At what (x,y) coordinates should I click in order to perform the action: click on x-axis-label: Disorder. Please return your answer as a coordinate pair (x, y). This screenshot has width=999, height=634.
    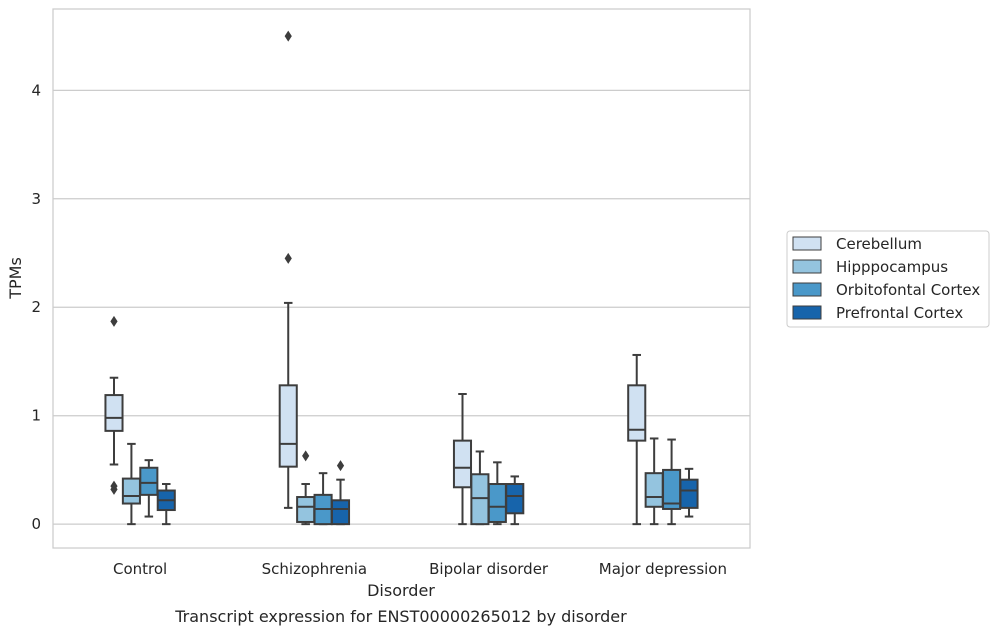
    Looking at the image, I should click on (401, 590).